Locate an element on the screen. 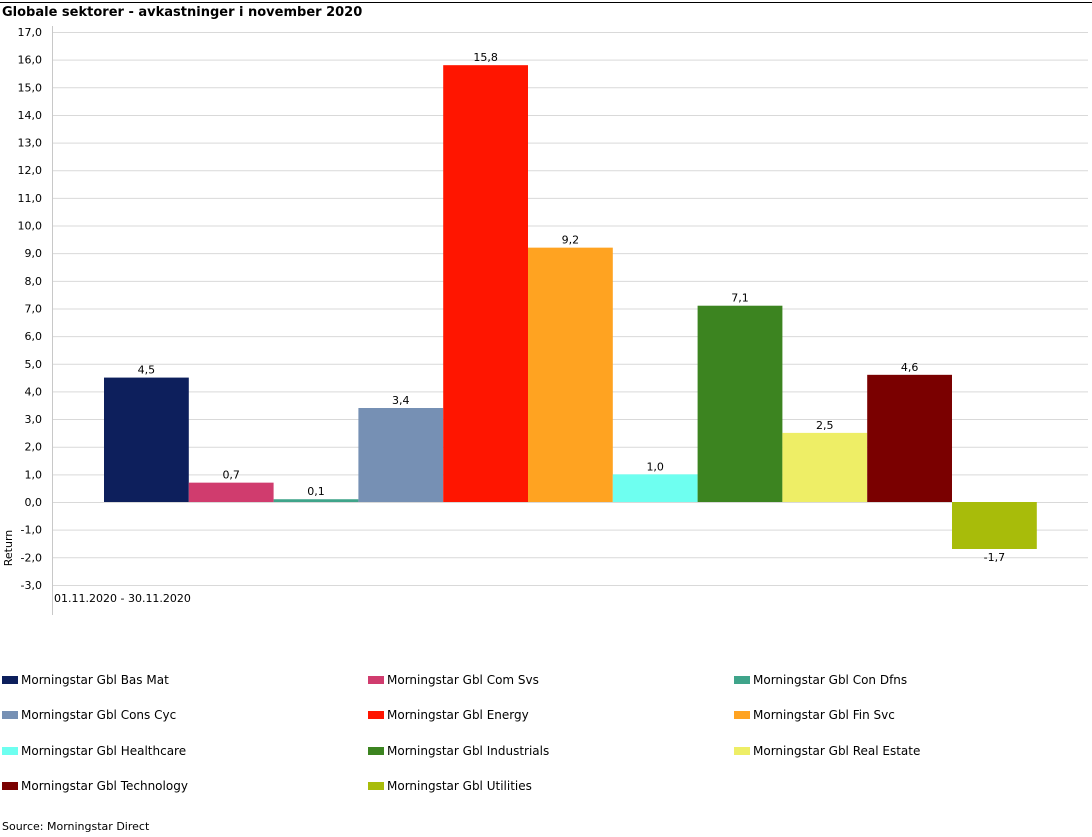 This screenshot has height=837, width=1092. bar-morningstar-gbl-con-dfns is located at coordinates (316, 500).